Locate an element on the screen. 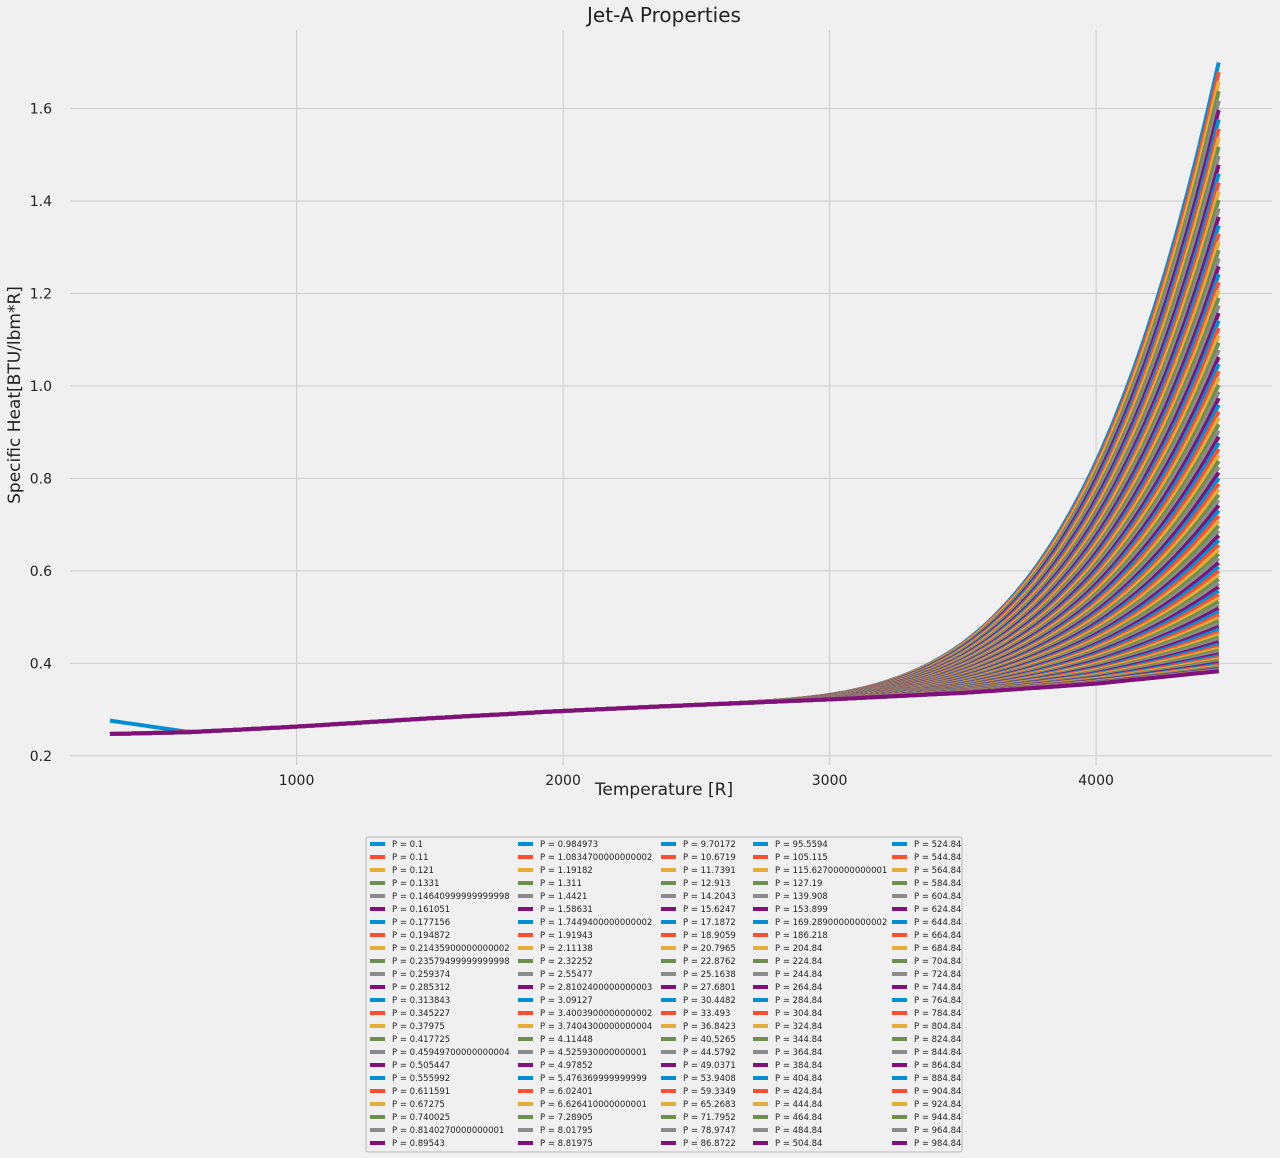  legend-entry: P = 764.84 is located at coordinates (937, 1001).